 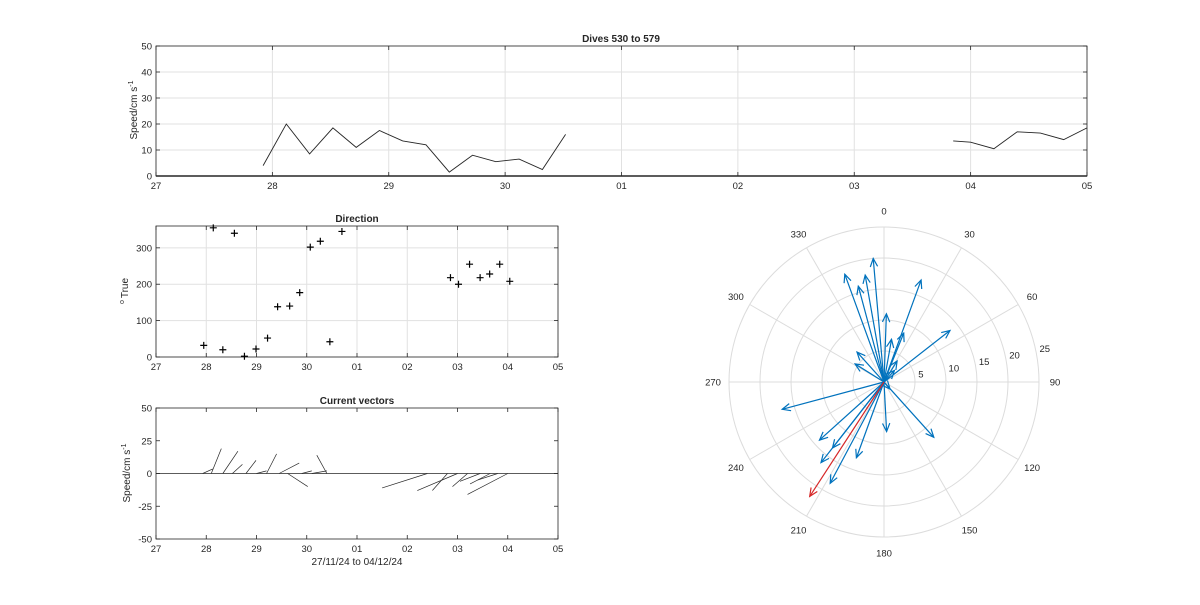 What do you see at coordinates (621, 39) in the screenshot?
I see `speed-title: Dives 530 to 579` at bounding box center [621, 39].